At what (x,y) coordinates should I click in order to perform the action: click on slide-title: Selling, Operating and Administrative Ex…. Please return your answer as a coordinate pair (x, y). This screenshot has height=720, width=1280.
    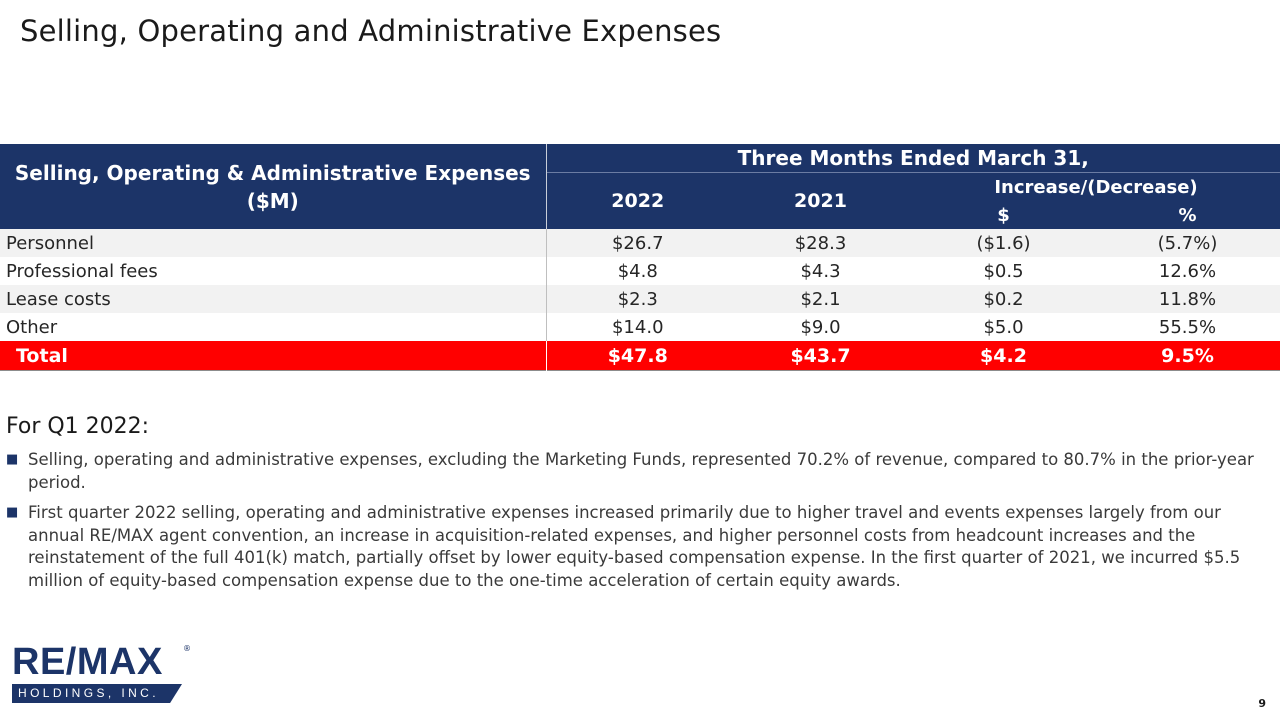
    Looking at the image, I should click on (371, 31).